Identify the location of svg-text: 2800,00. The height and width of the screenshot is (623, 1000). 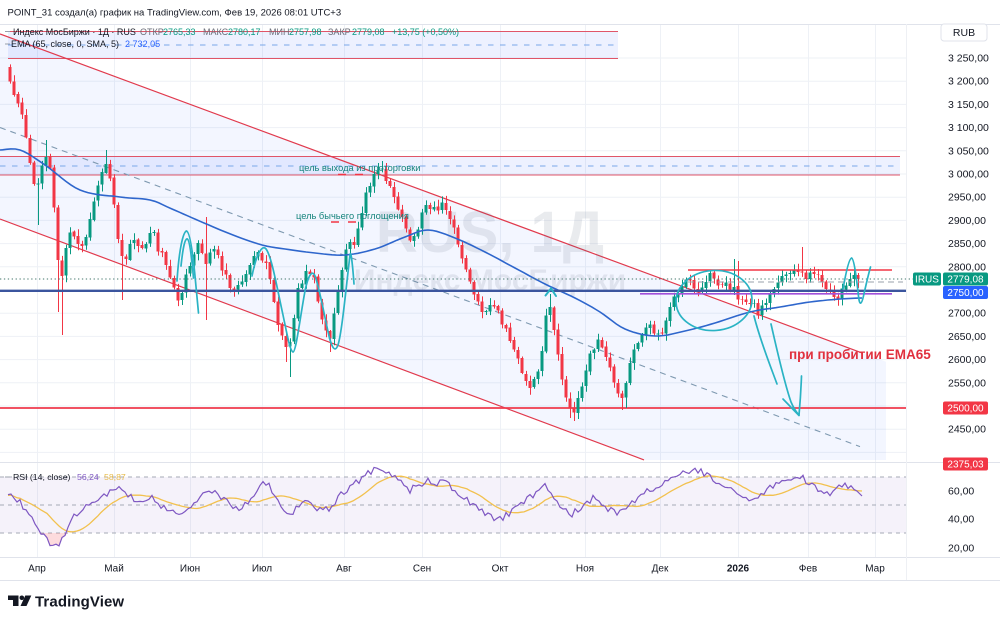
(967, 267).